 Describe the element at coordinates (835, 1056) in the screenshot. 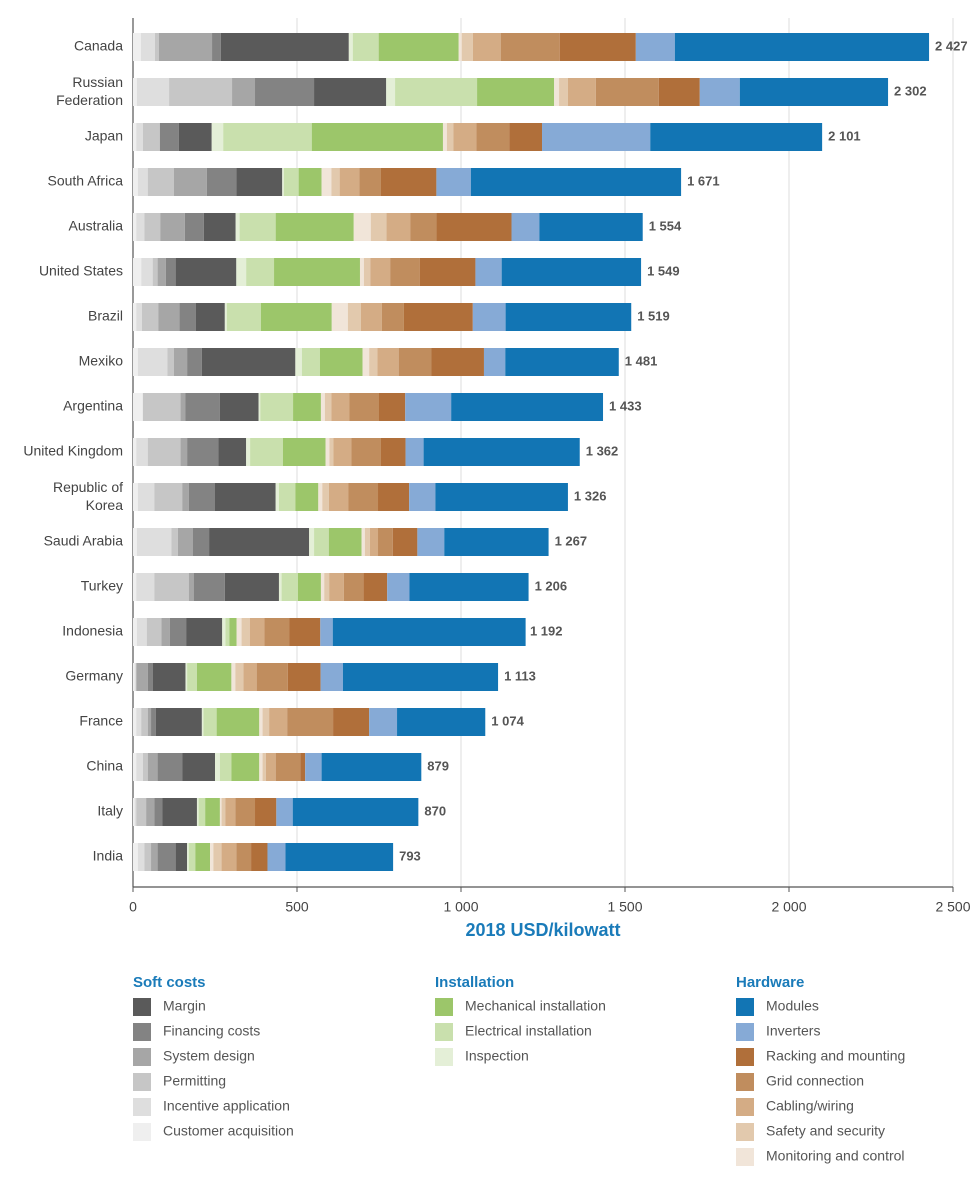

I see `legend-label: Racking and mounting` at that location.